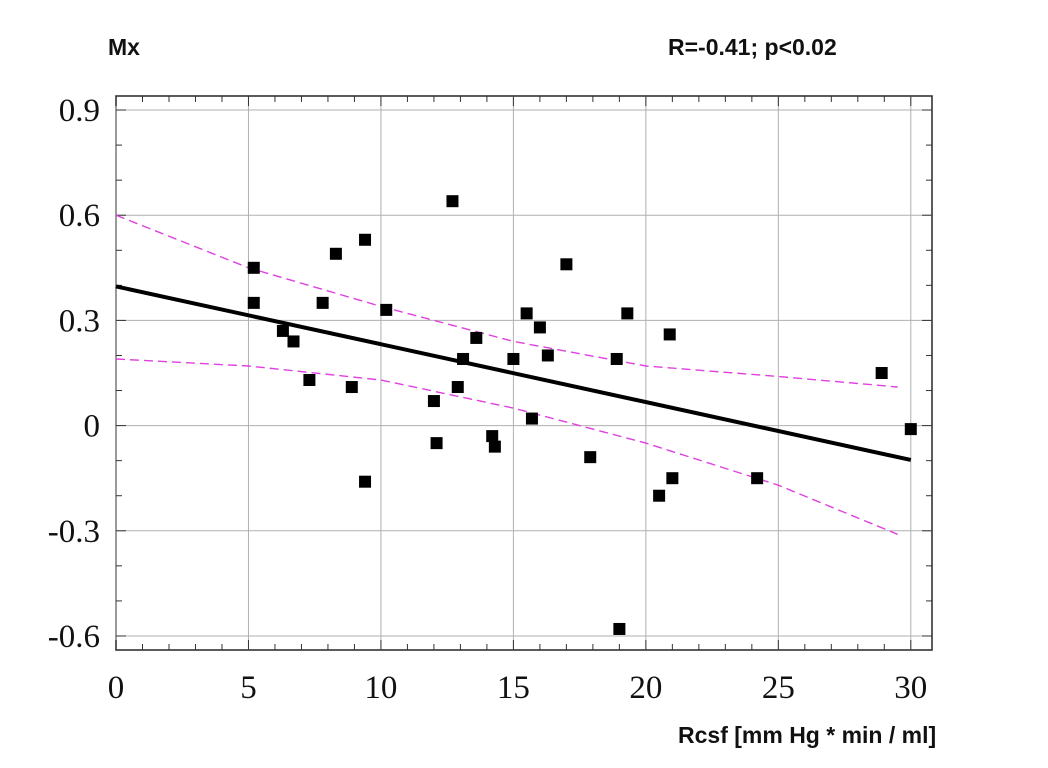  What do you see at coordinates (778, 688) in the screenshot?
I see `x-tick-label: 25` at bounding box center [778, 688].